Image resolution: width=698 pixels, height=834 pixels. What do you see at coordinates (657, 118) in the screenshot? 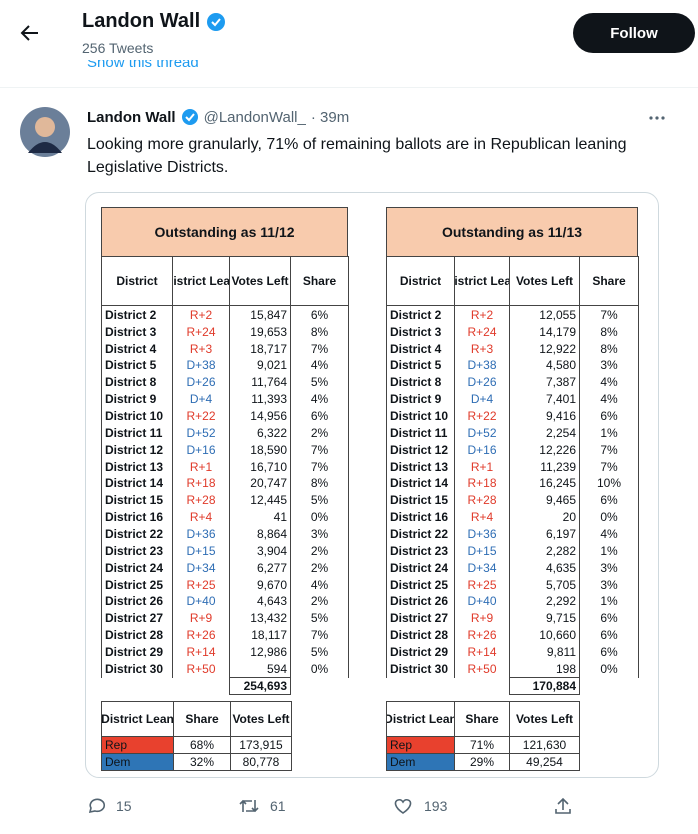
I see `more-menu` at bounding box center [657, 118].